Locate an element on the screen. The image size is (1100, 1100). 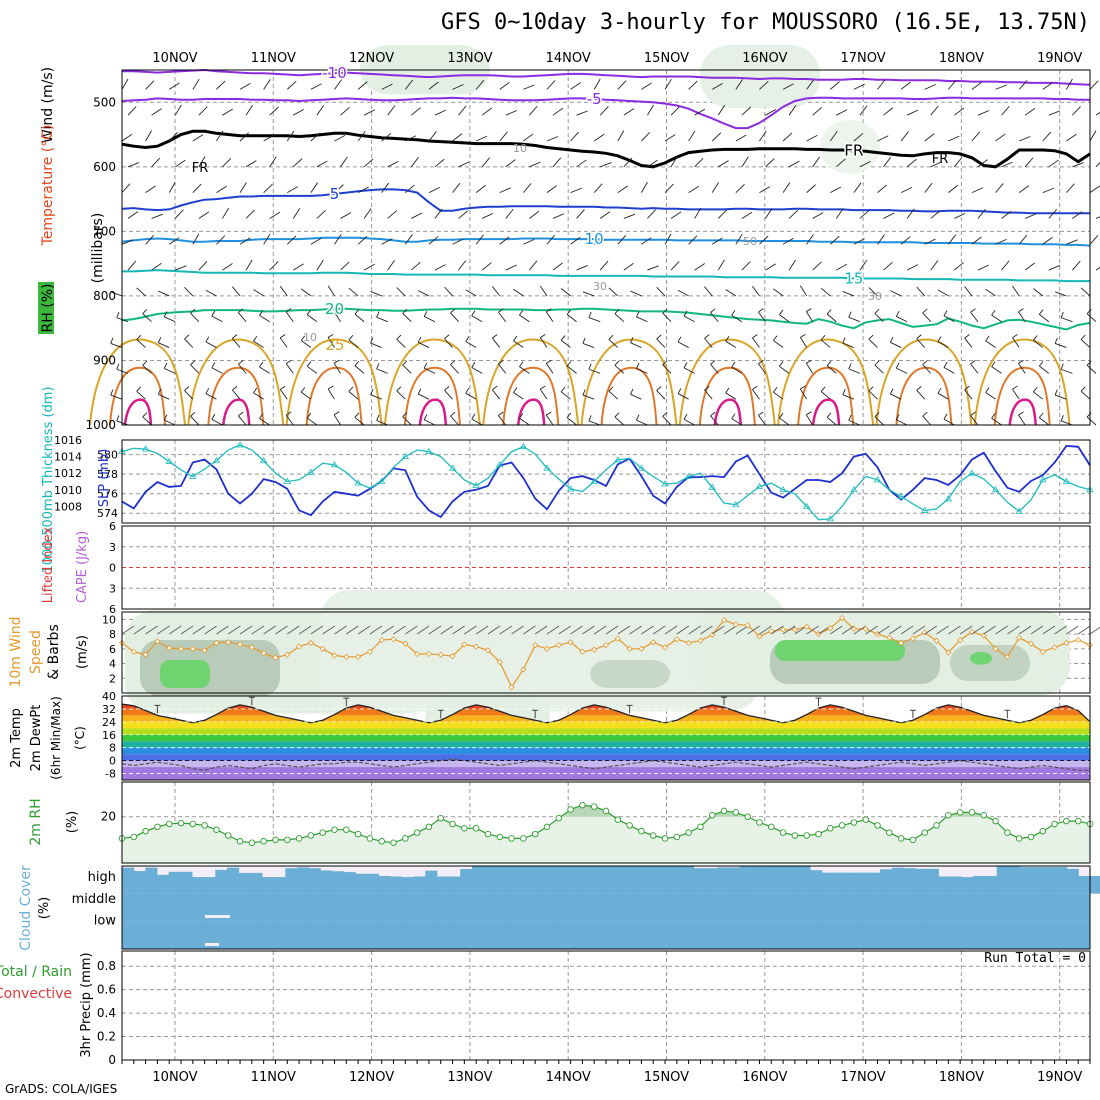
rh-shade-high is located at coordinates (185, 674).